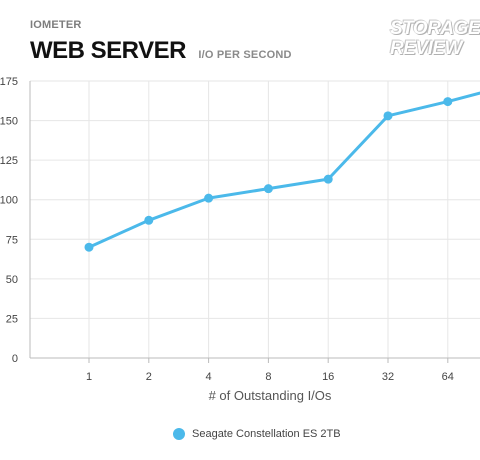  Describe the element at coordinates (12, 280) in the screenshot. I see `y-tick-label: 50` at that location.